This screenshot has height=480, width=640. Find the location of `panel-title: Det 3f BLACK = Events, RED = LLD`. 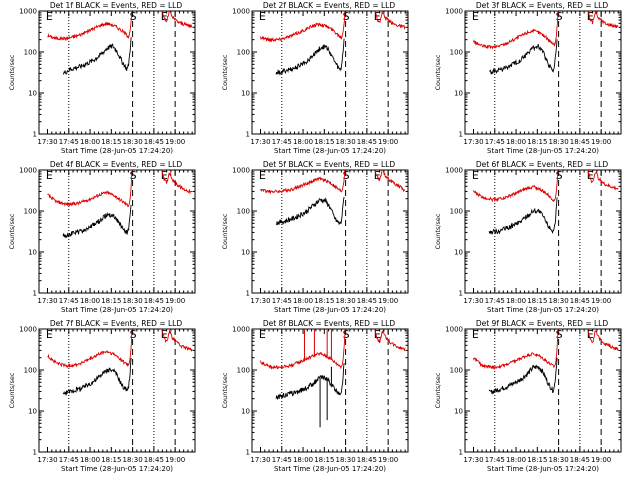

panel-title: Det 3f BLACK = Events, RED = LLD is located at coordinates (542, 5).